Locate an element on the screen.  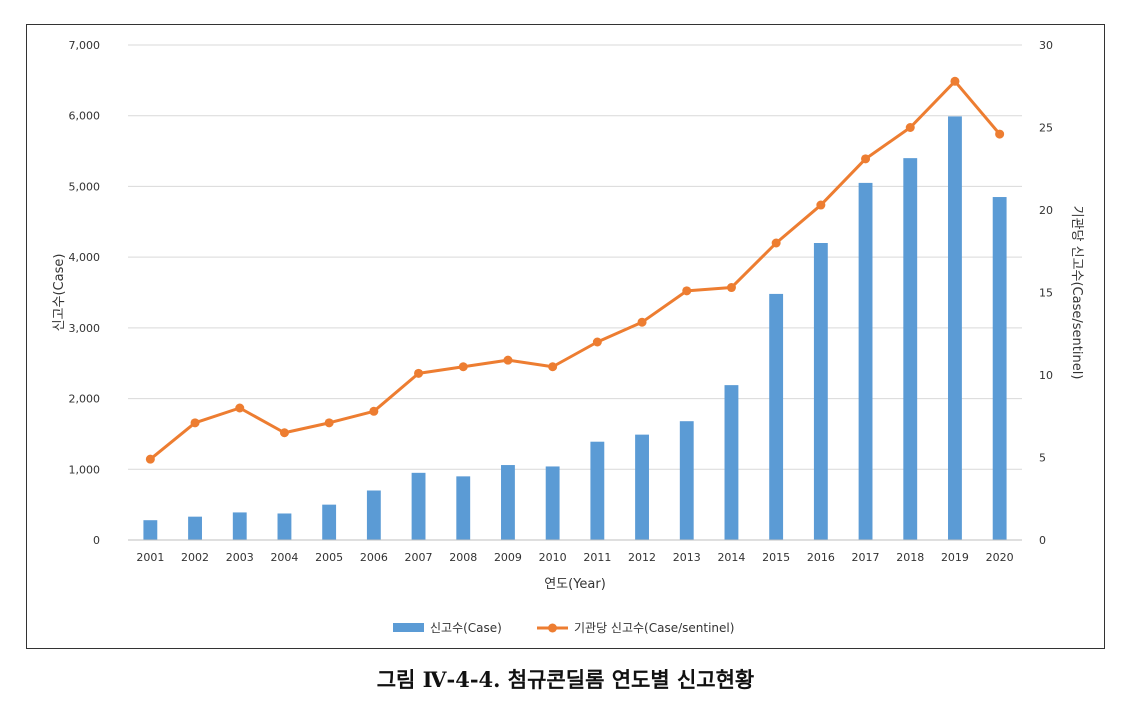
legend-bar-label: 신고수(Case) is located at coordinates (466, 628).